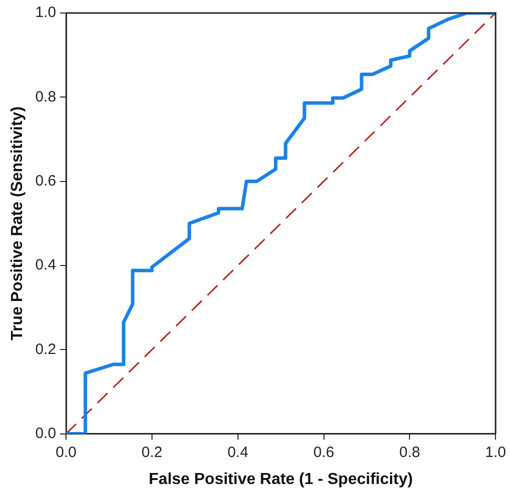  I want to click on x-tick-label: 0.2, so click(152, 452).